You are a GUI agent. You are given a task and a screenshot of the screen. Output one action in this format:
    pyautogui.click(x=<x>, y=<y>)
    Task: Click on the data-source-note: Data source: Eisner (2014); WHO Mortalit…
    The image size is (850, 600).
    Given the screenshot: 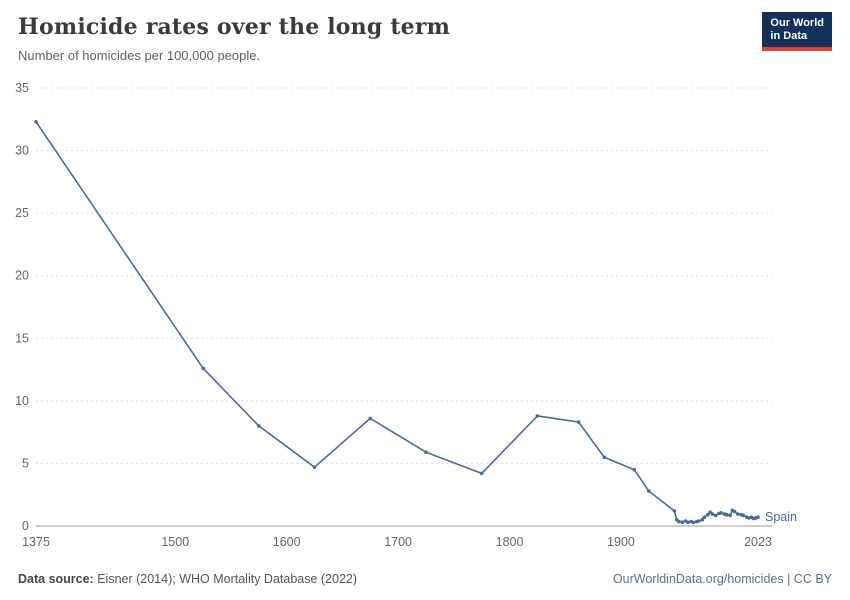 What is the action you would take?
    pyautogui.click(x=187, y=579)
    